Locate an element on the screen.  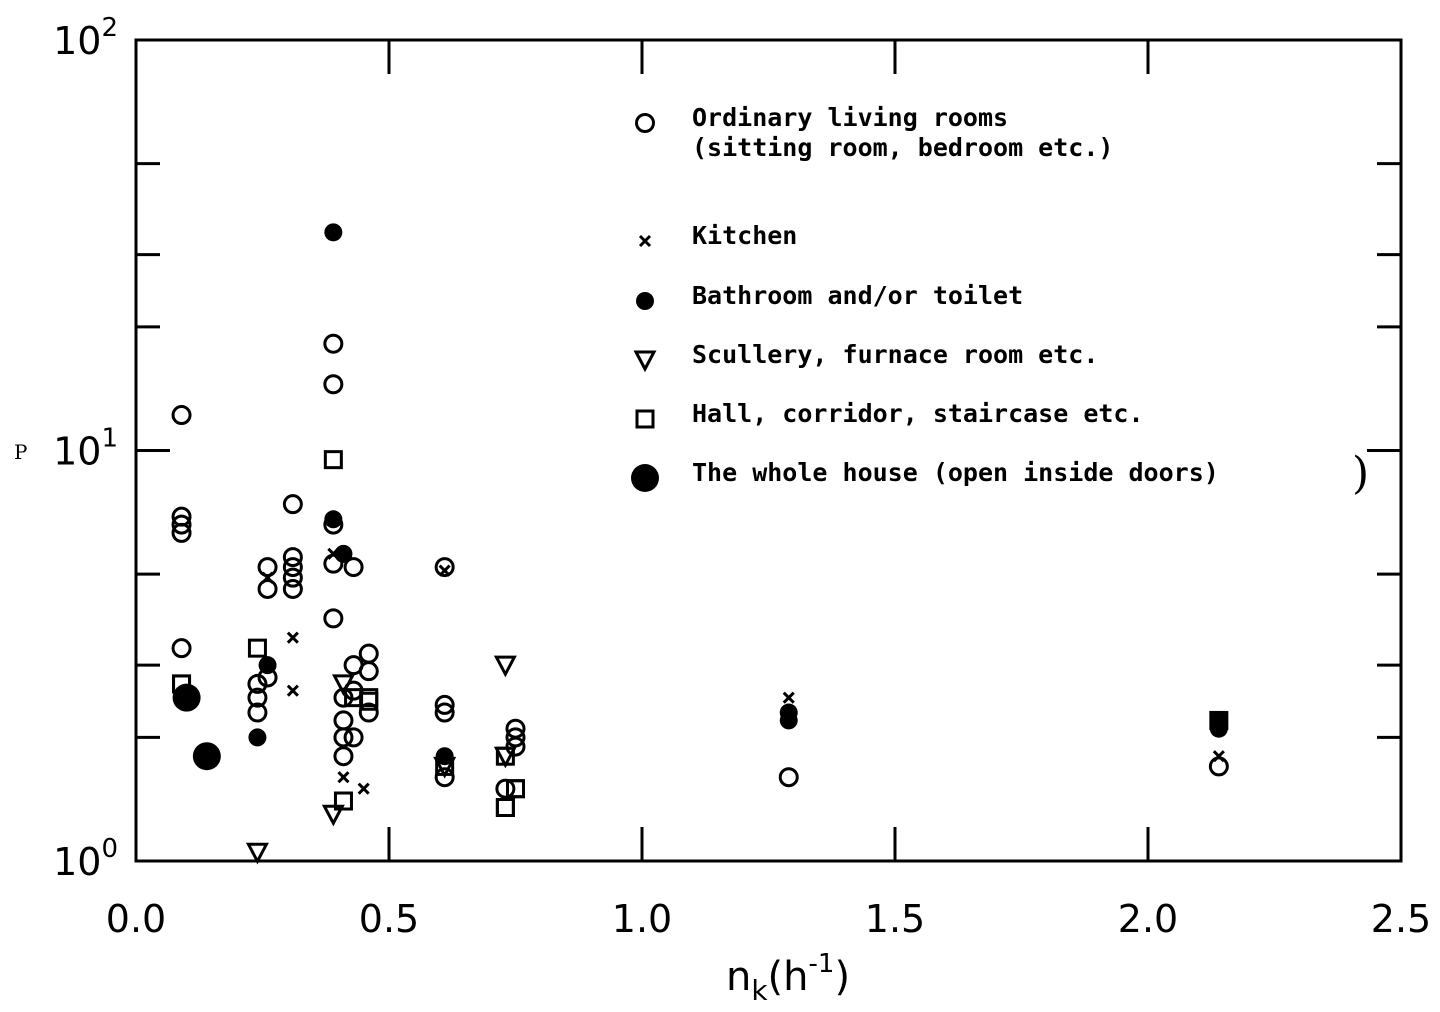
y-tick-label: 10¹ is located at coordinates (85, 449).